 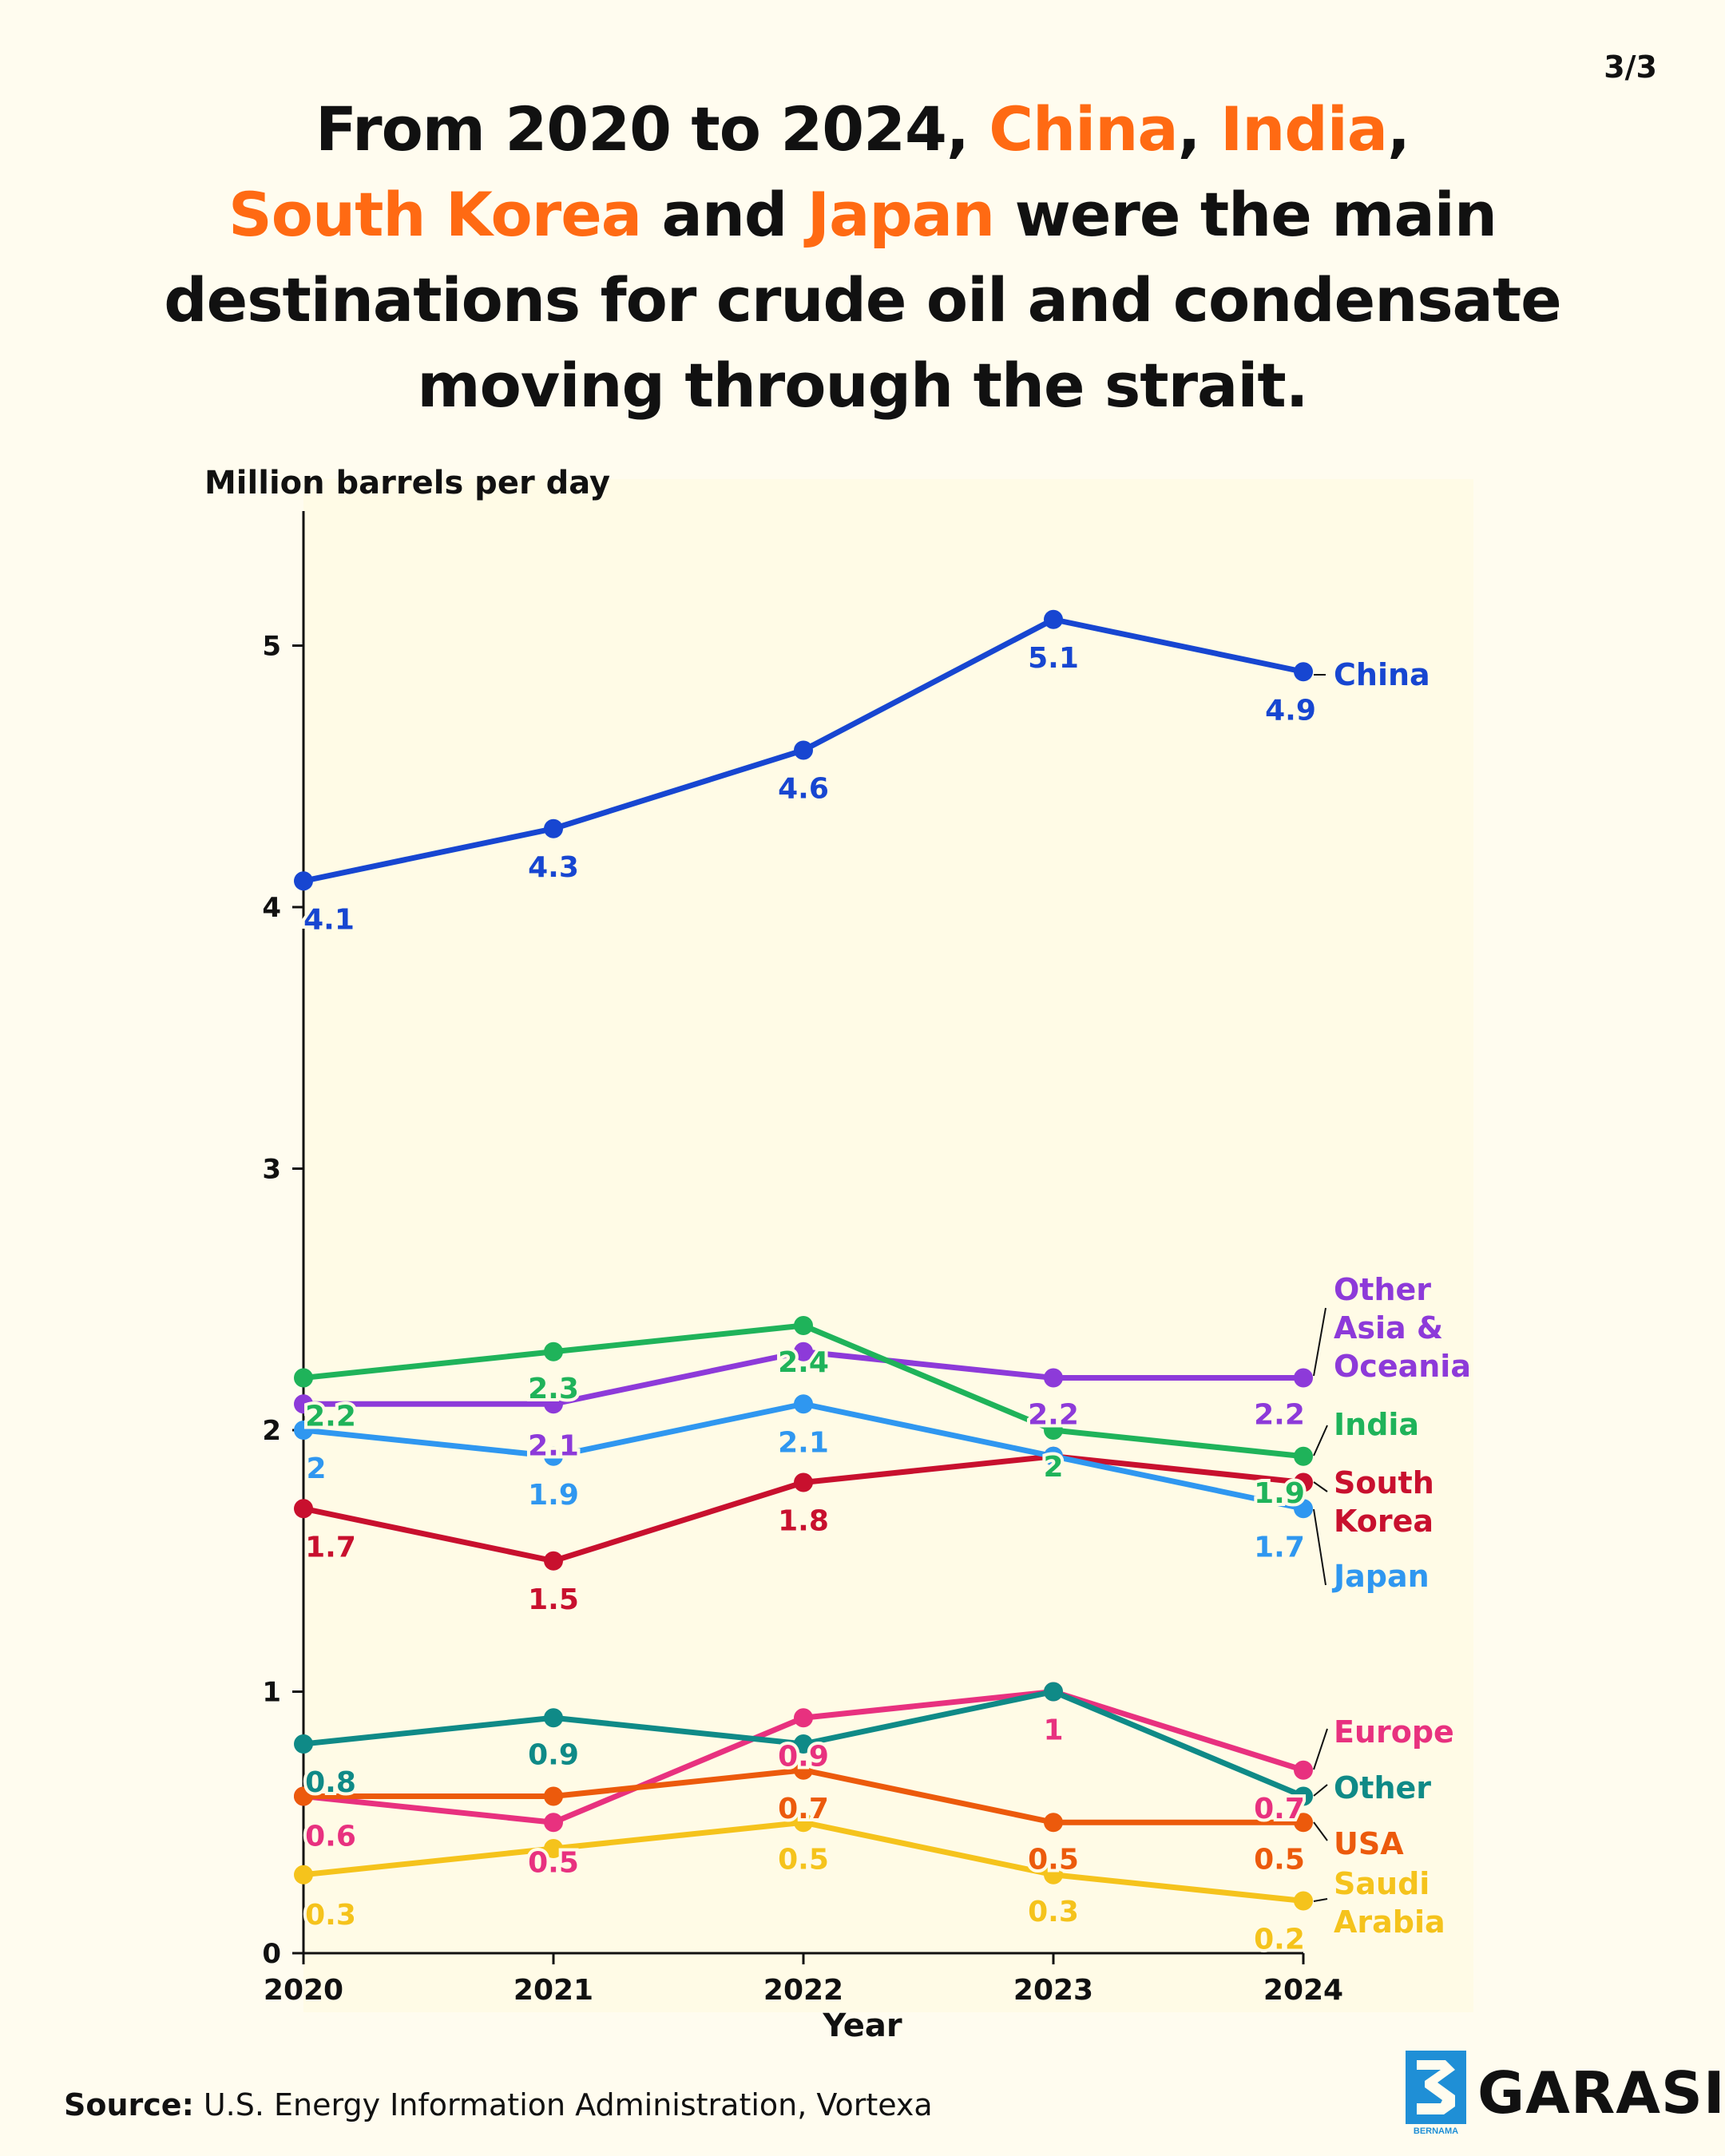 I want to click on headline-text: and, so click(x=724, y=214).